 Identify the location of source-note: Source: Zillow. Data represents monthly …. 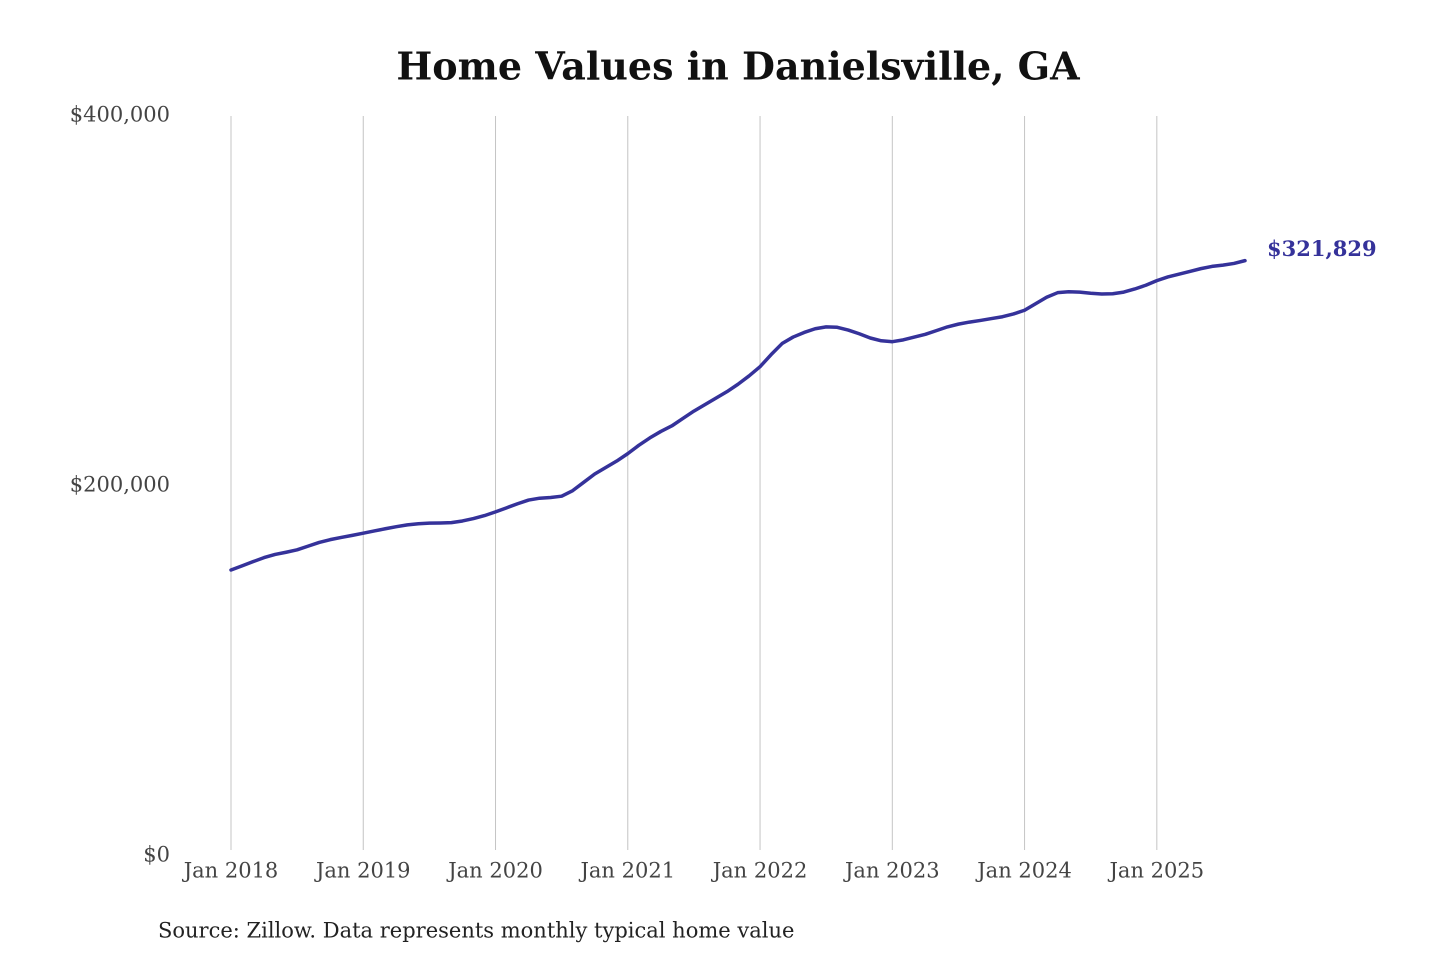
(476, 931).